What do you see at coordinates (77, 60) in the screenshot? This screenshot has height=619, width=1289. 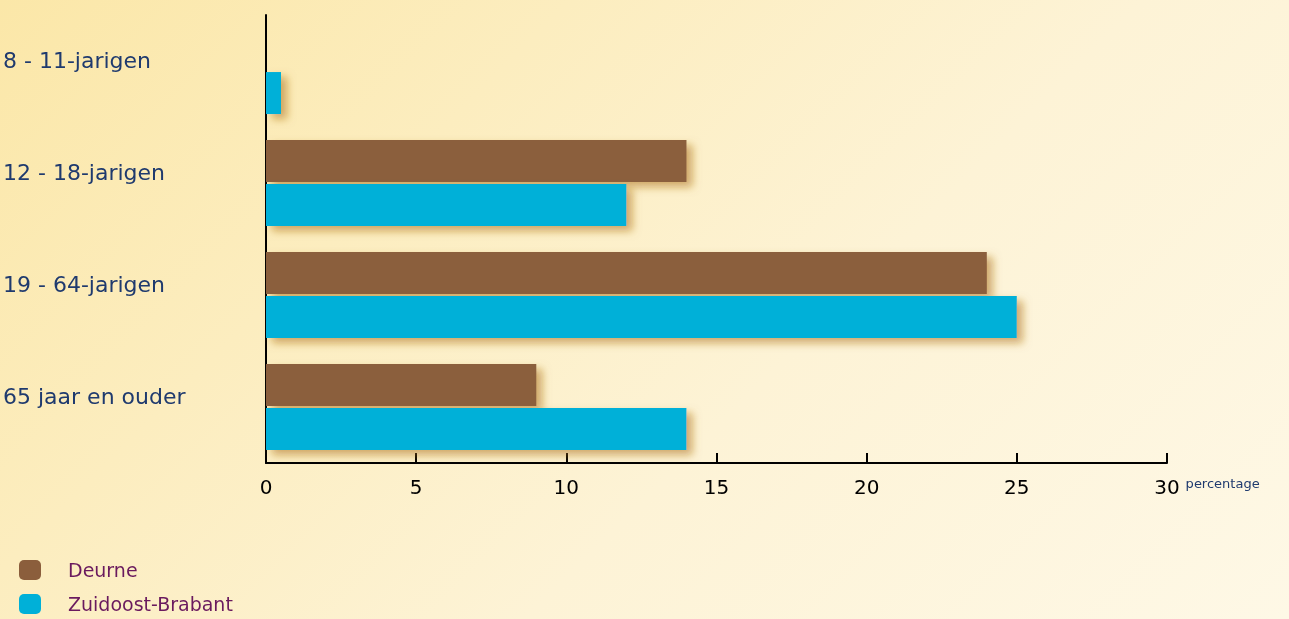 I see `y-tick-label: 8 - 11-jarigen` at bounding box center [77, 60].